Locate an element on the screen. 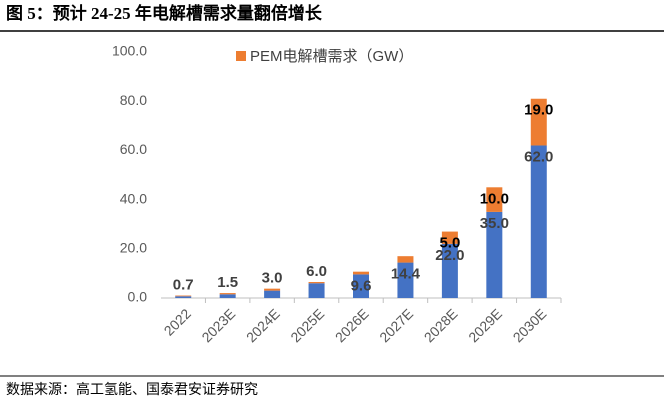 The image size is (664, 405). value-label: 0.7 is located at coordinates (183, 285).